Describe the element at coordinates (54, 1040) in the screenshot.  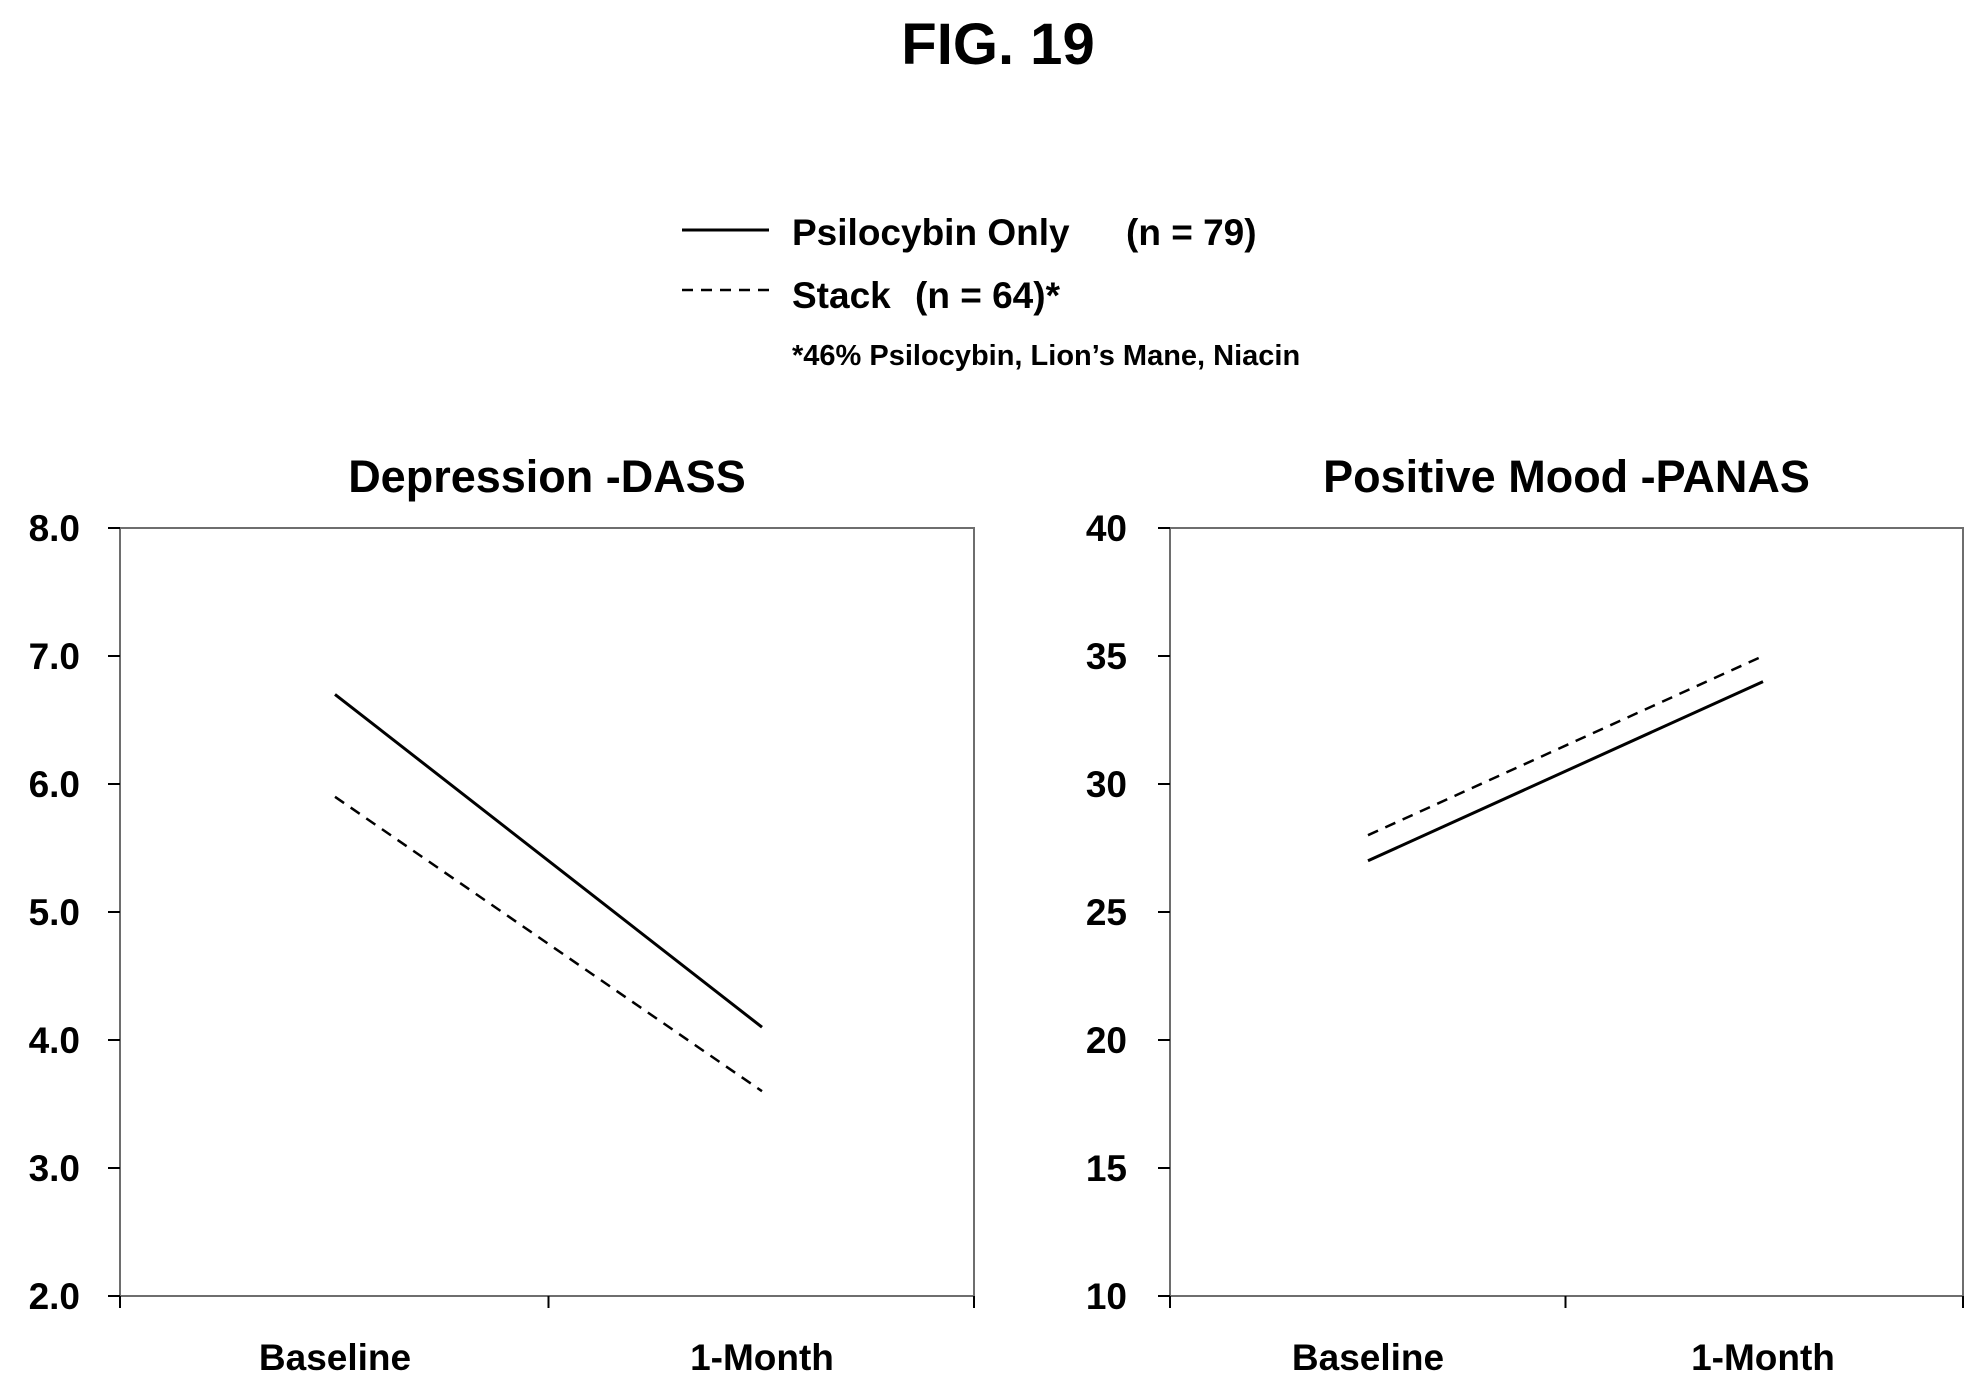
I see `y-tick-label: 4.0` at that location.